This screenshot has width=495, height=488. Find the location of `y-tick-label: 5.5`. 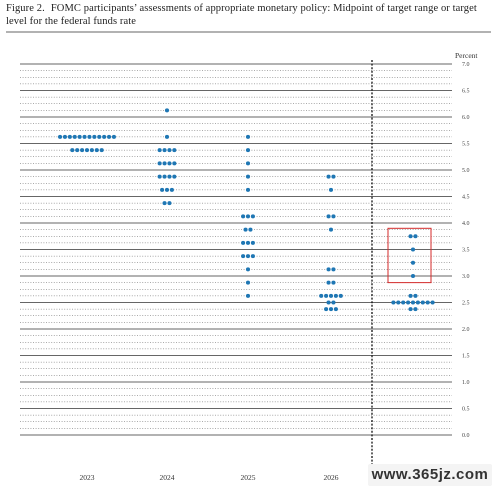

y-tick-label: 5.5 is located at coordinates (466, 145).